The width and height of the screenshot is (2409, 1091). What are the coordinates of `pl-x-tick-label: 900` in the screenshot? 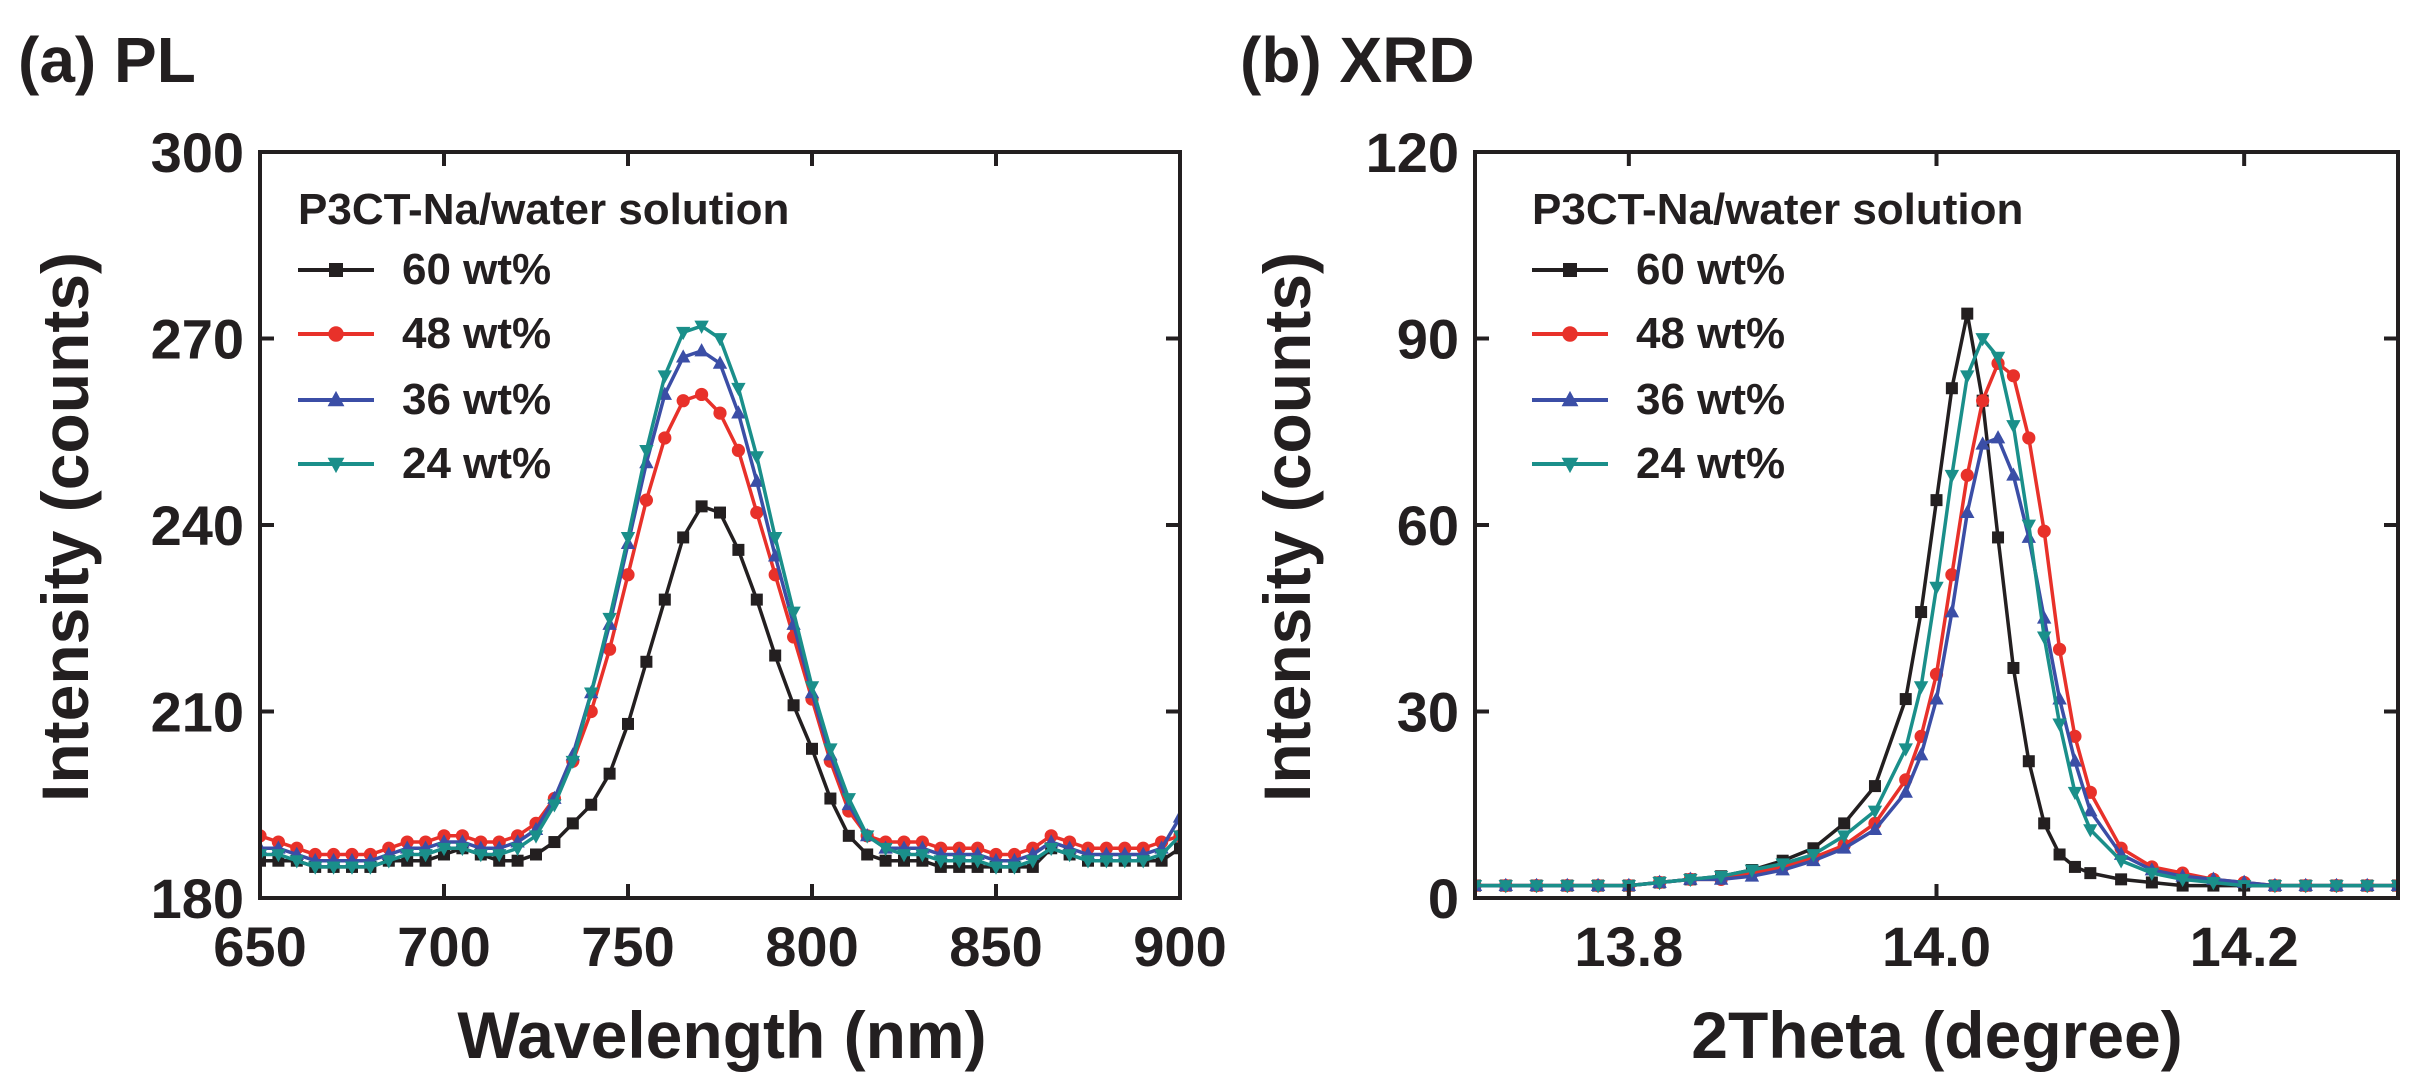 It's located at (1179, 946).